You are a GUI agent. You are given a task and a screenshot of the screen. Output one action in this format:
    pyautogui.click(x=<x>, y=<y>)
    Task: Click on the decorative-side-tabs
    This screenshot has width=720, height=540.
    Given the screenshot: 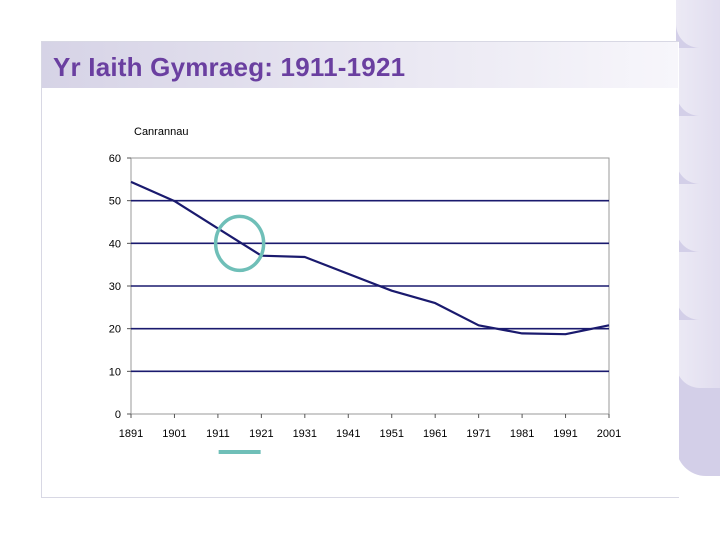 What is the action you would take?
    pyautogui.click(x=698, y=240)
    